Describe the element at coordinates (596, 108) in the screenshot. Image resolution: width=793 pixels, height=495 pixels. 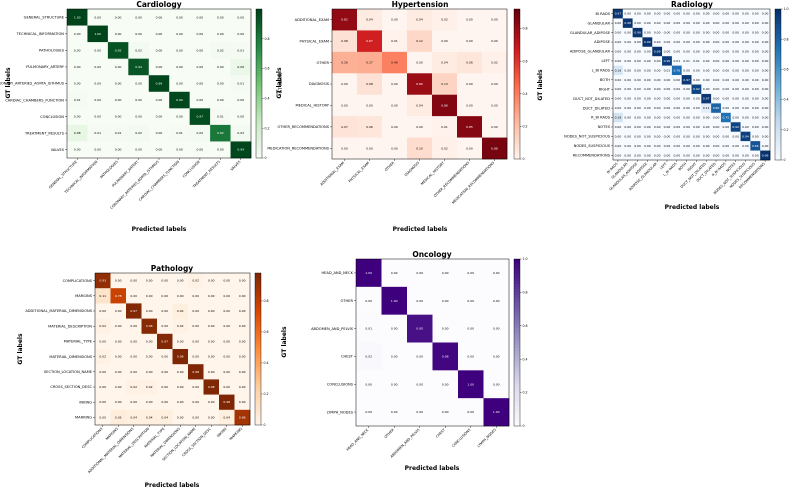
I see `row-label: DUCT_DILATED` at that location.